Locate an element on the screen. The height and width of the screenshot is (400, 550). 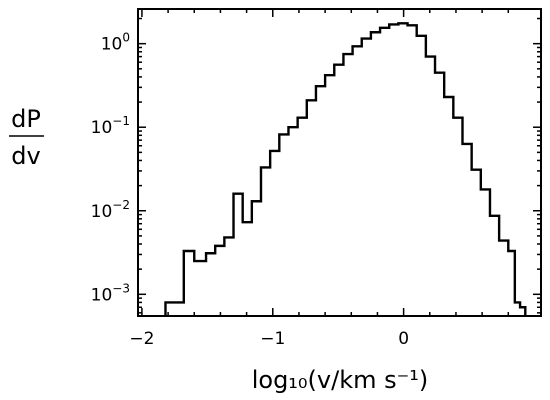
y-tick-label: 10⁻² is located at coordinates (110, 210).